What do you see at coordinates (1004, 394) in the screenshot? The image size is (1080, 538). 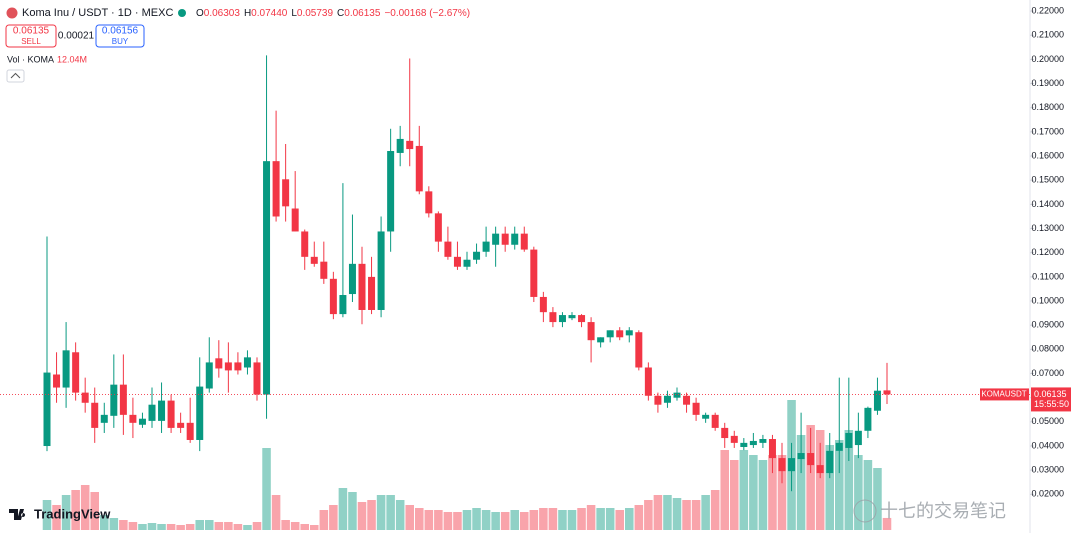 I see `symbol-tag` at bounding box center [1004, 394].